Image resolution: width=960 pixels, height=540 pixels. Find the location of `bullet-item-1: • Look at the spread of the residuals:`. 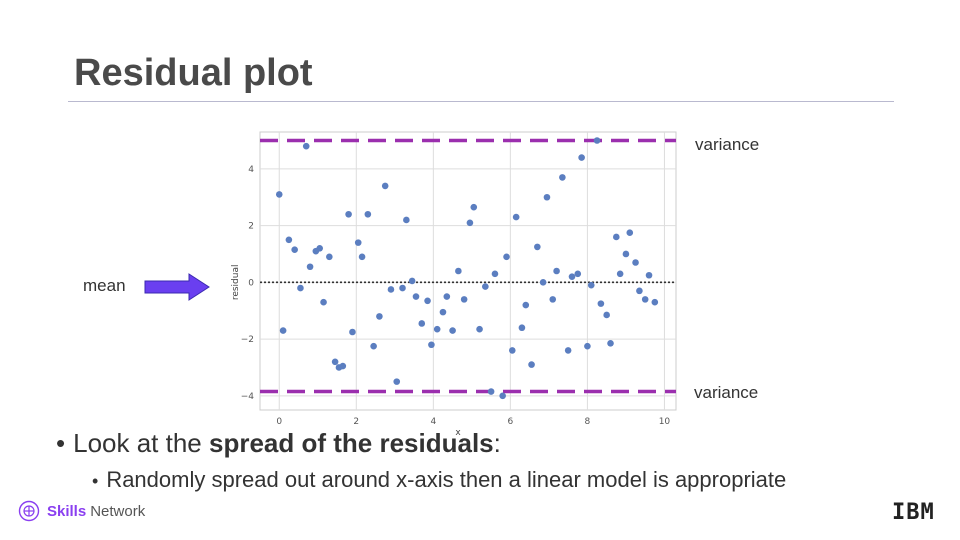

bullet-item-1: • Look at the spread of the residuals: is located at coordinates (421, 443).